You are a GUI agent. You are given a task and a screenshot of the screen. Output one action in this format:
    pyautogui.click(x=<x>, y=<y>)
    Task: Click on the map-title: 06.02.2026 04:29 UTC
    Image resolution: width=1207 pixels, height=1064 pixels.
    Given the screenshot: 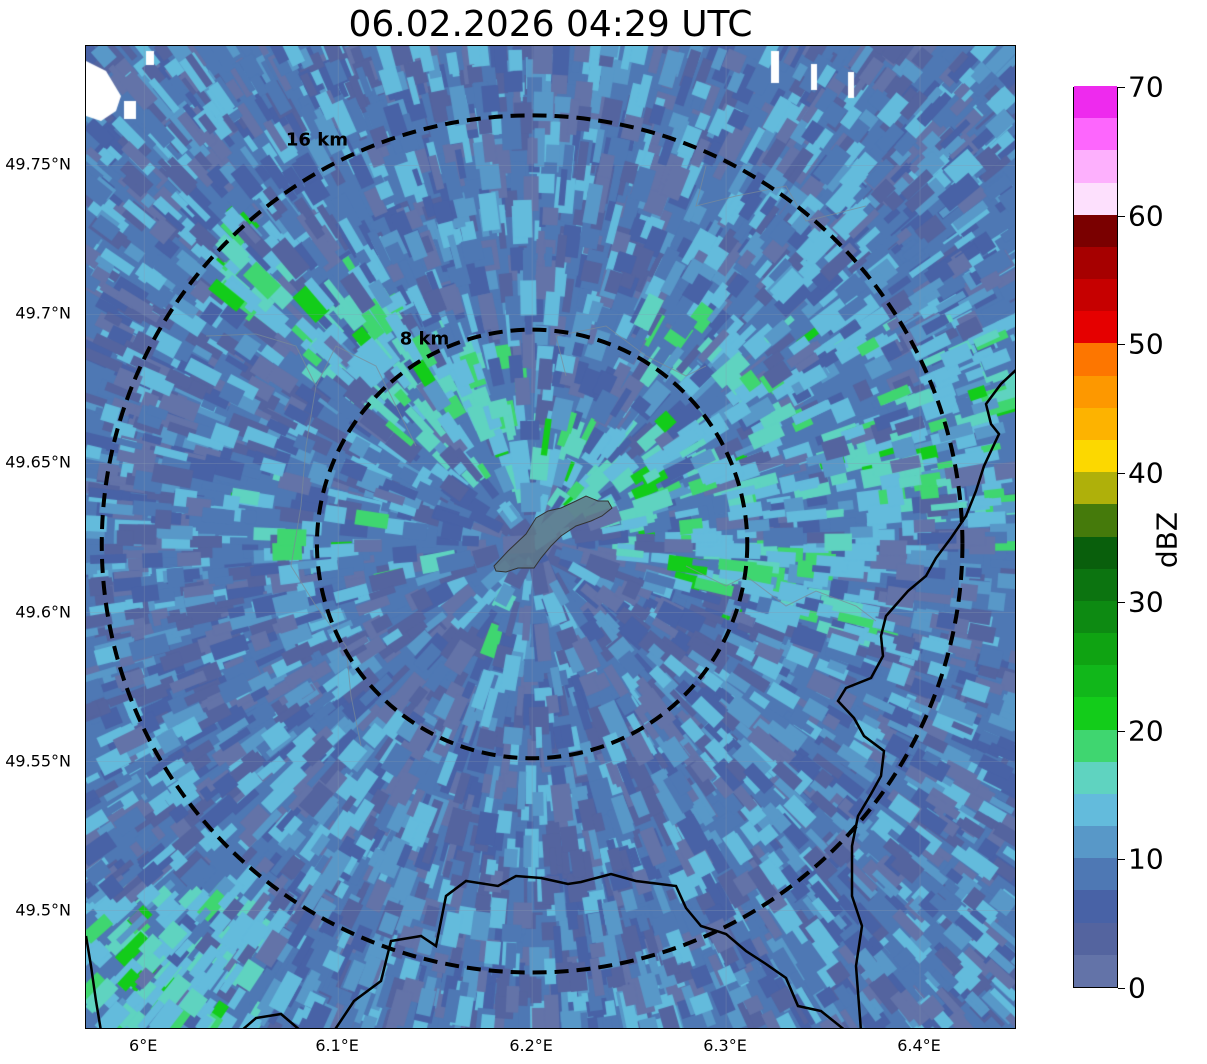 What is the action you would take?
    pyautogui.click(x=550, y=24)
    